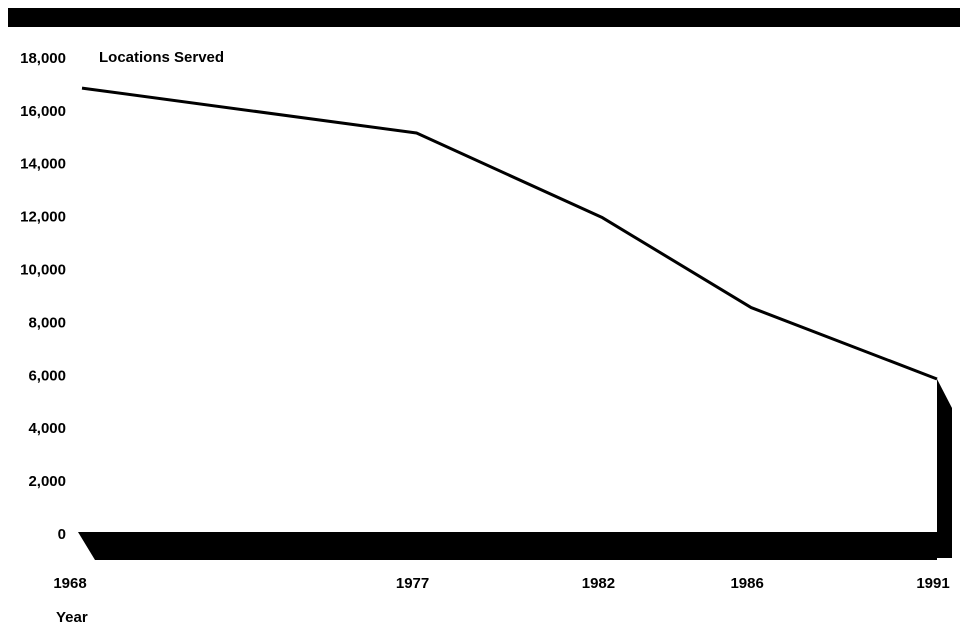 This screenshot has height=629, width=966. I want to click on y-axis-label: Locations Served, so click(161, 57).